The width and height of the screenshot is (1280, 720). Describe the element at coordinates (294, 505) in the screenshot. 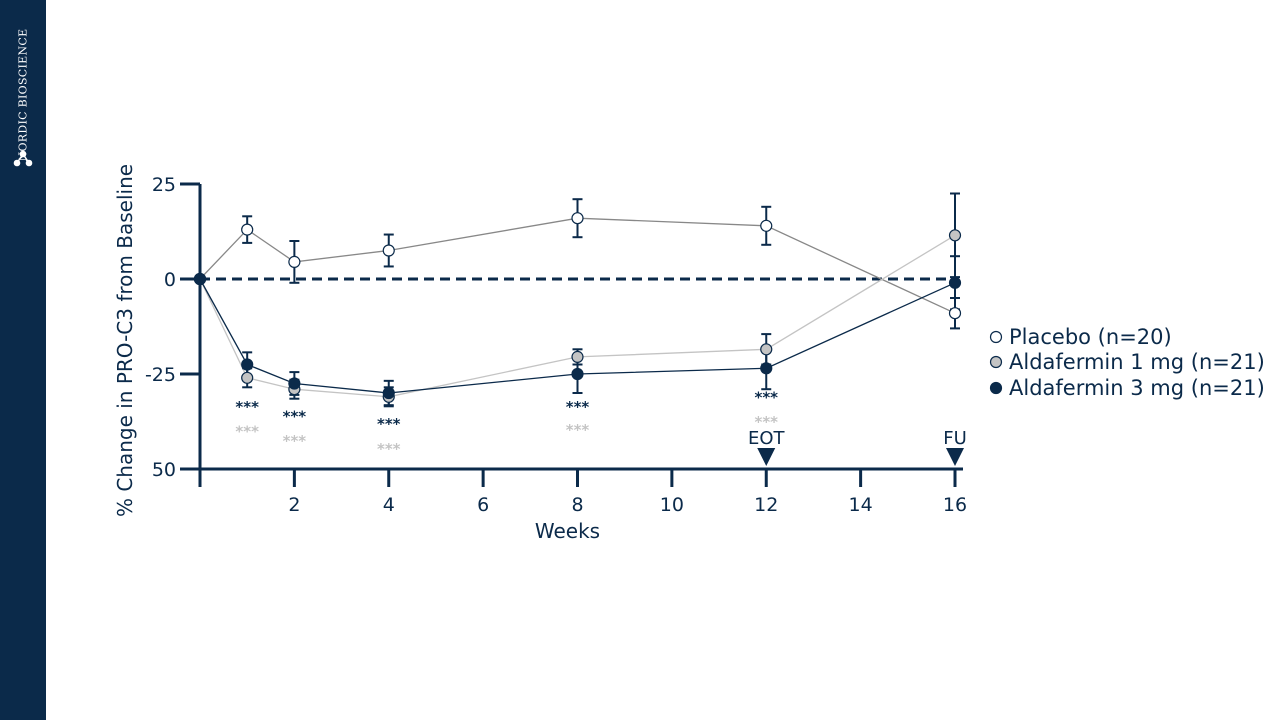

I see `x-tick-label: 2` at that location.